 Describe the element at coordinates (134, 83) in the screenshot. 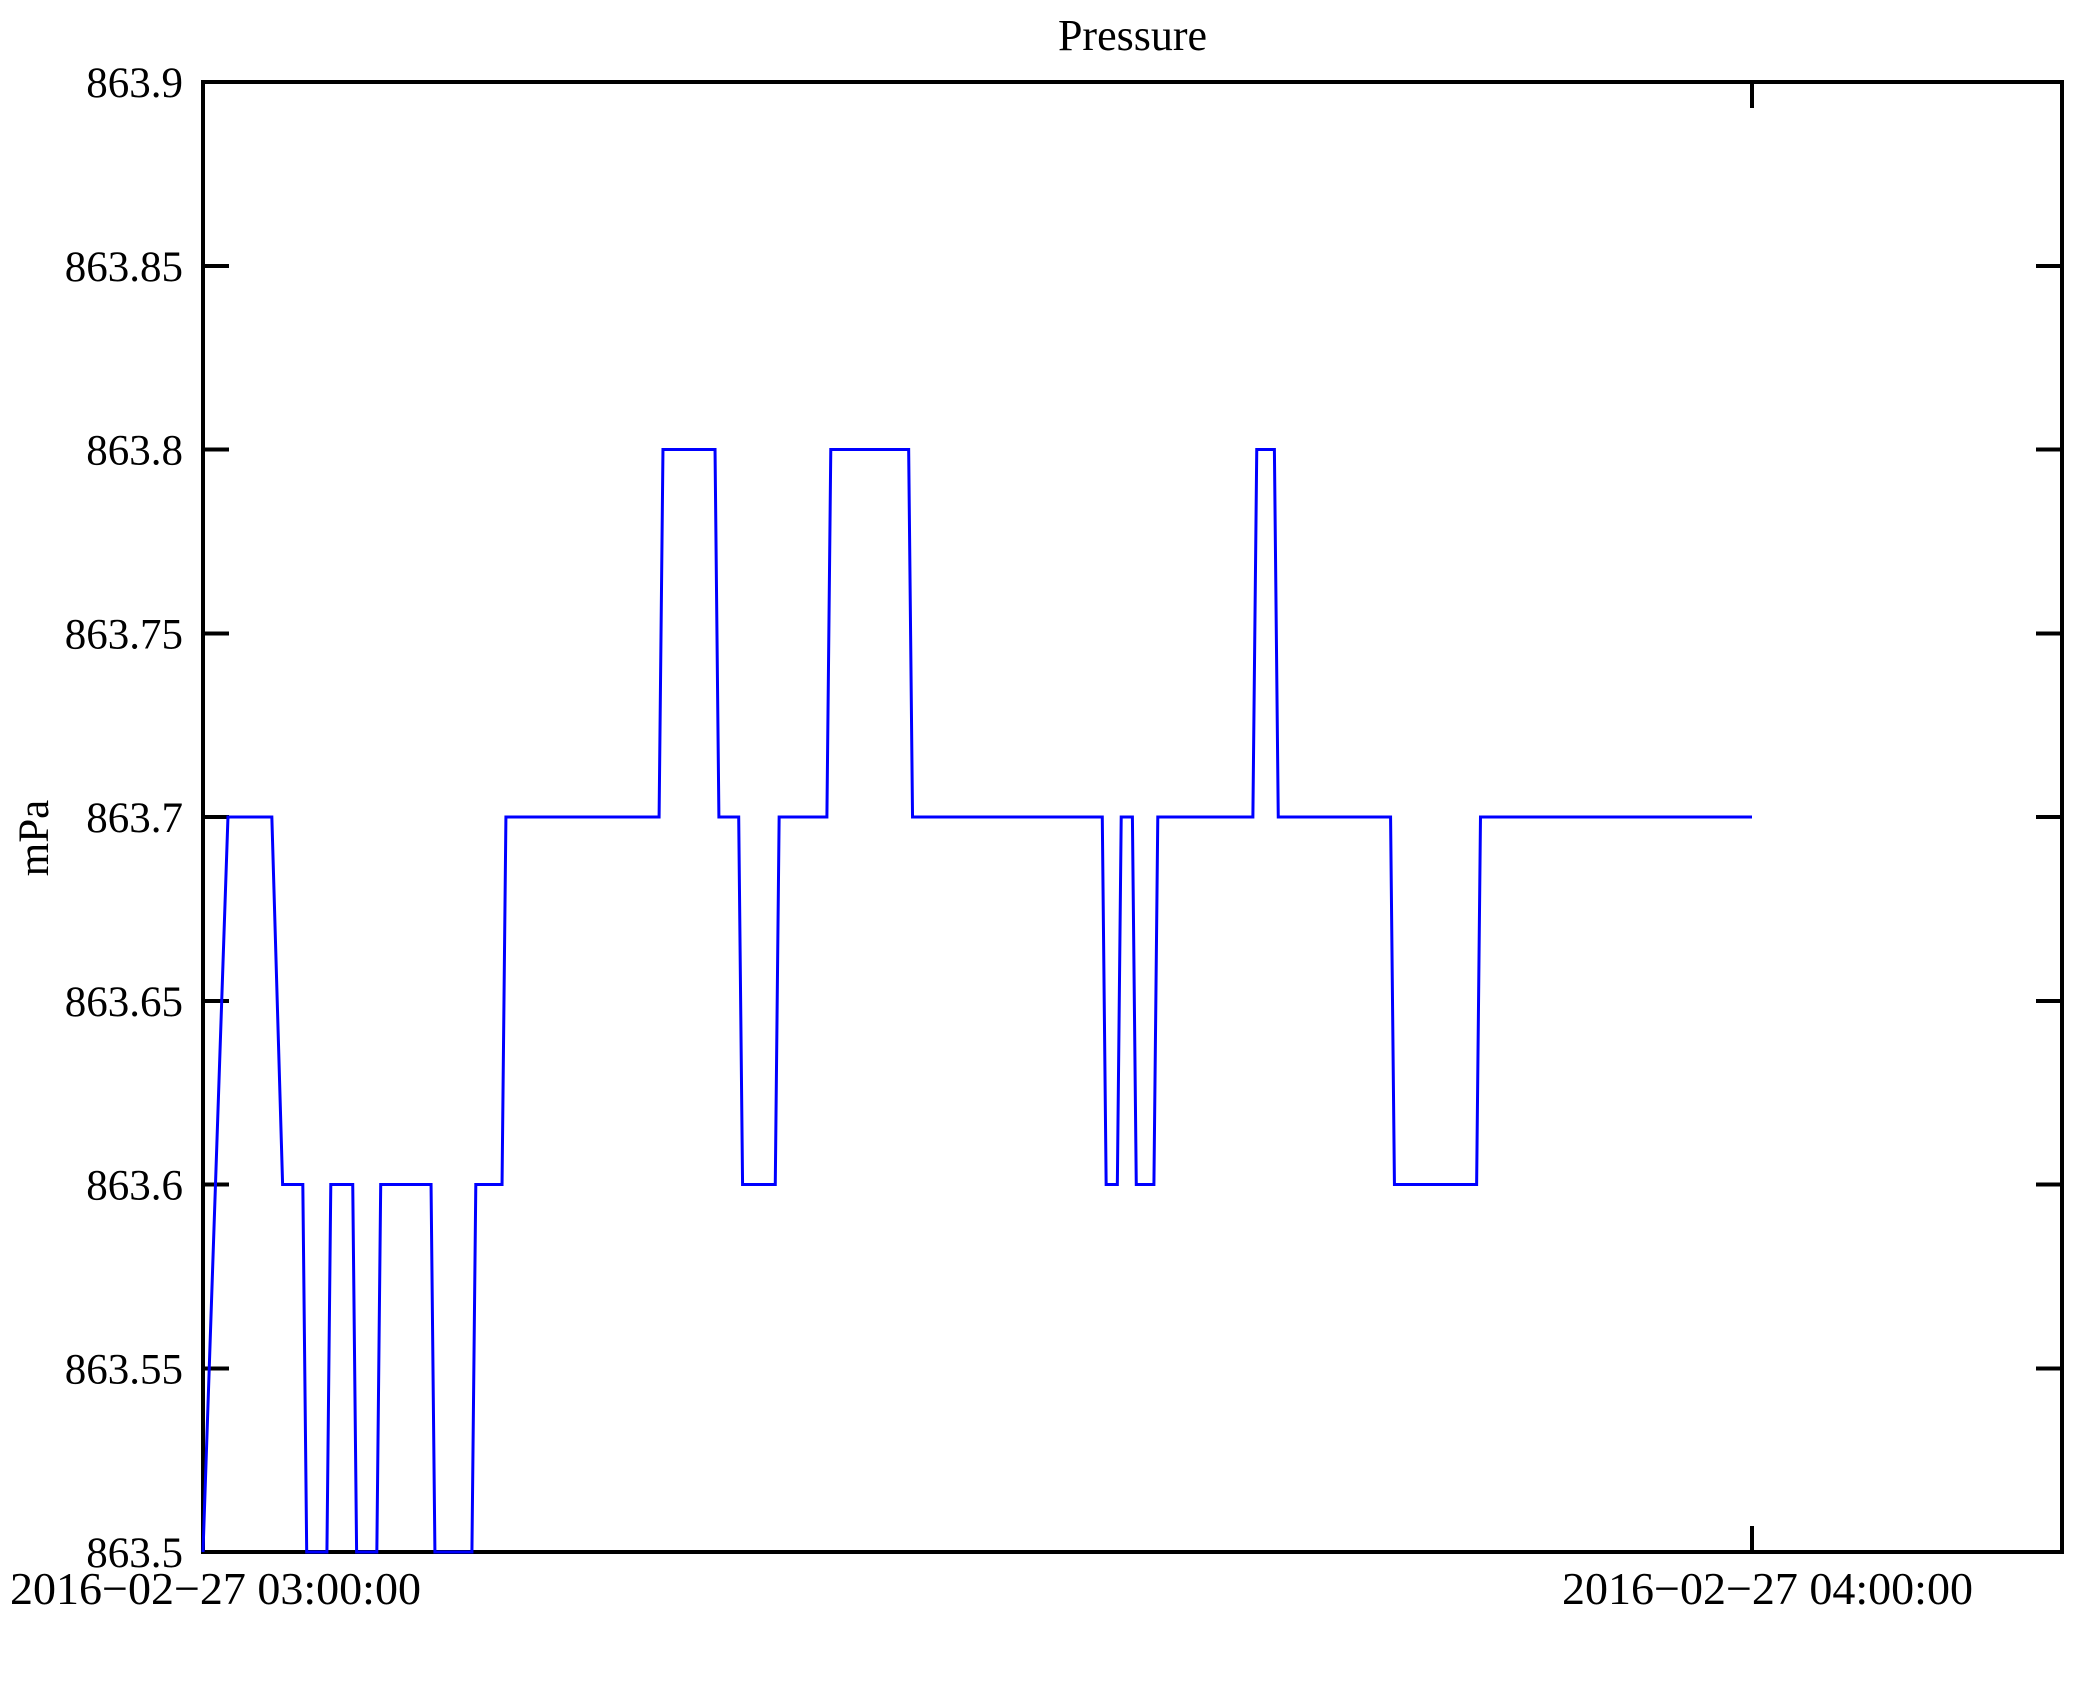

I see `y-tick-label: 863.9` at that location.